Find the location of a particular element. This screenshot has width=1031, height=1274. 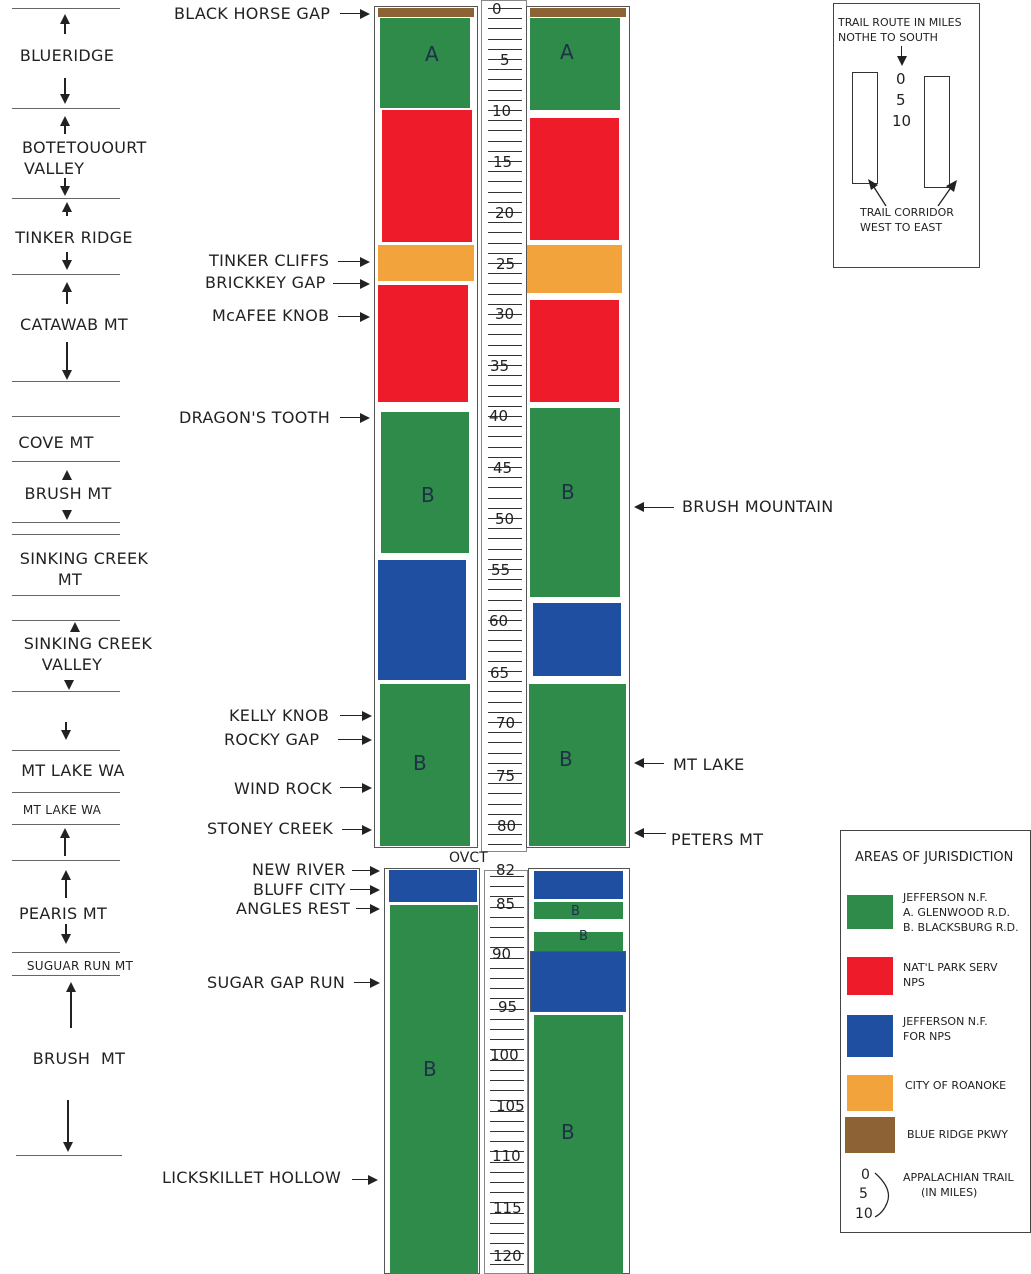

scale-label: 0 is located at coordinates (497, 9).